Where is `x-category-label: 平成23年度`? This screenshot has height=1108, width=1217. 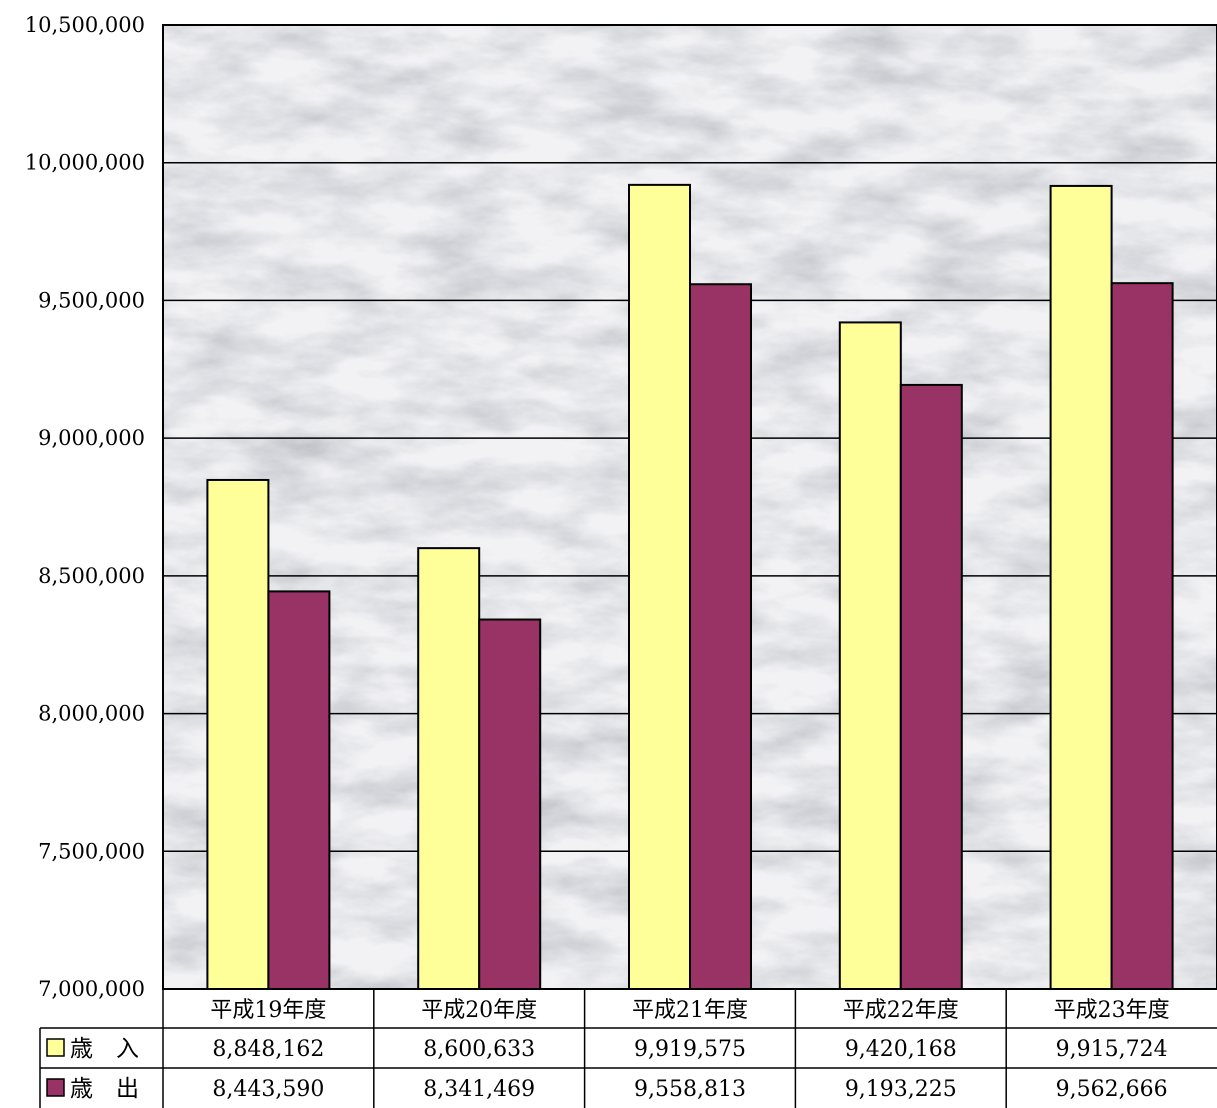
x-category-label: 平成23年度 is located at coordinates (1112, 1010).